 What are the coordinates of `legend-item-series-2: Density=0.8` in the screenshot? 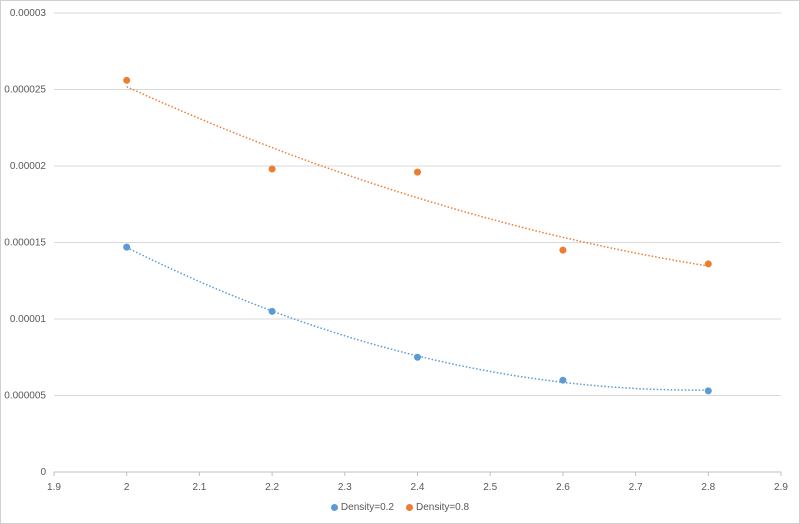 It's located at (437, 507).